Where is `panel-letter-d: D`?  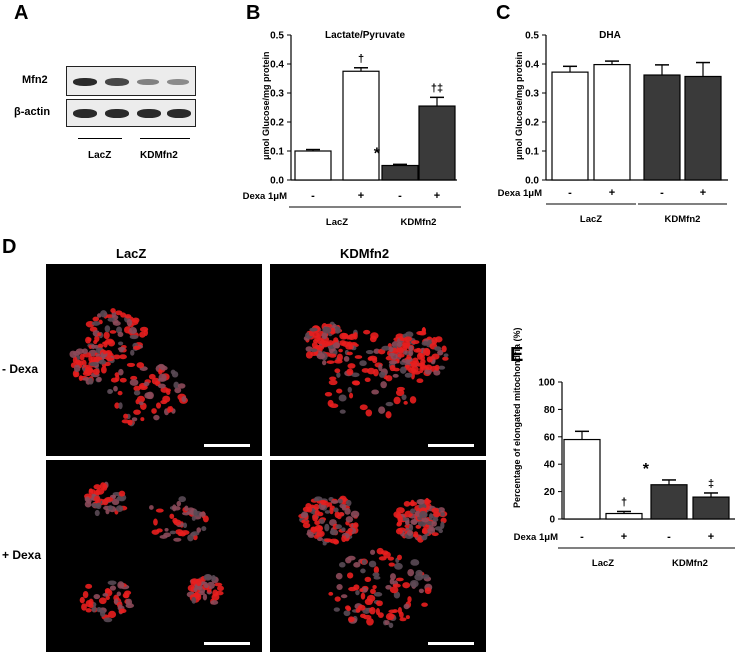
panel-letter-d: D is located at coordinates (9, 247).